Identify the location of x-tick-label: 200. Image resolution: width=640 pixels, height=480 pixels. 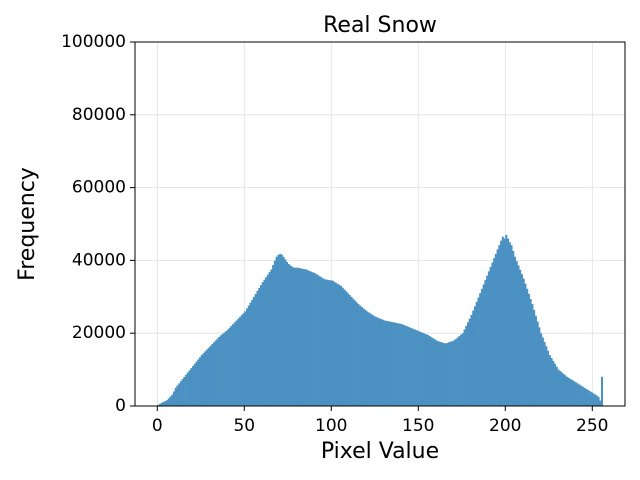
(505, 426).